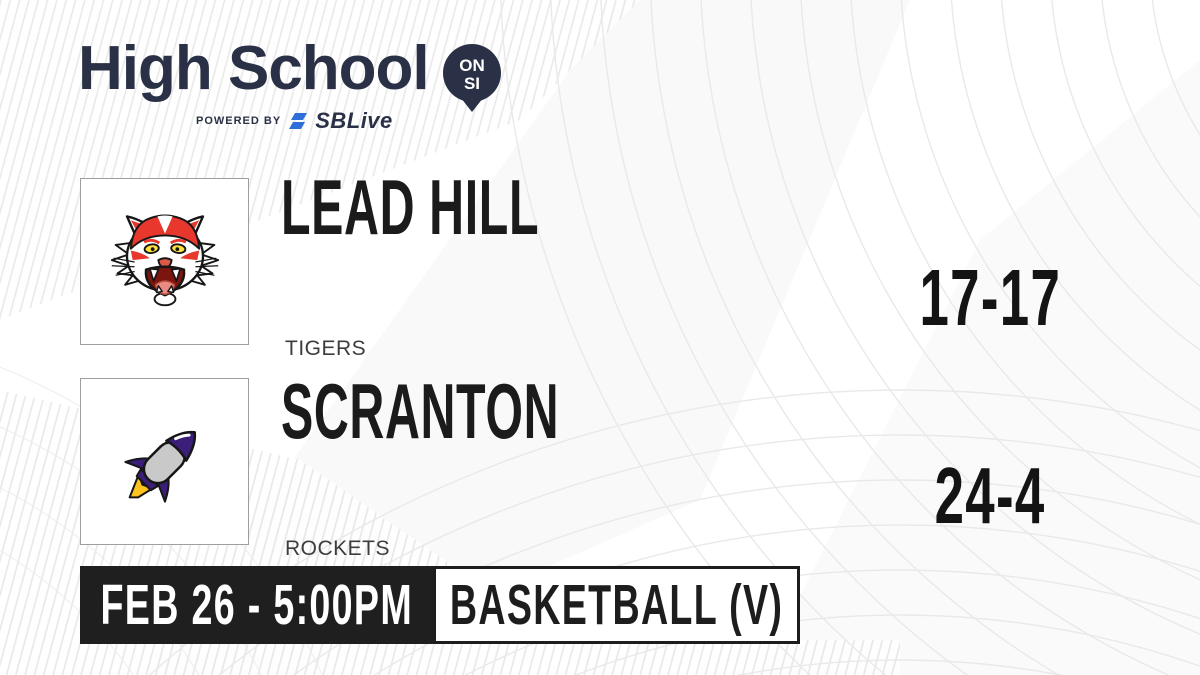 Image resolution: width=1200 pixels, height=675 pixels. What do you see at coordinates (472, 65) in the screenshot?
I see `pin-text-on: ON` at bounding box center [472, 65].